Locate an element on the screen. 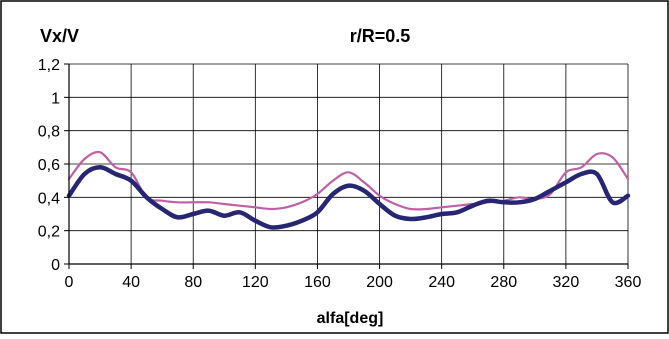 Image resolution: width=669 pixels, height=339 pixels. x-tick-label: 280 is located at coordinates (503, 282).